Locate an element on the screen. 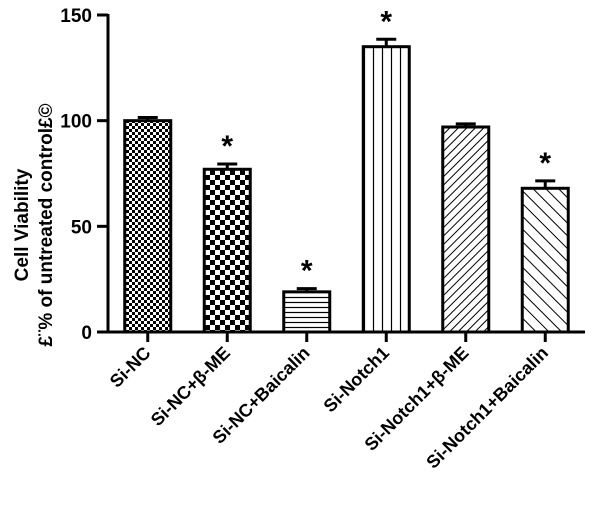 Image resolution: width=597 pixels, height=515 pixels. y-axis-title-line2: £¨% of untreated control£© is located at coordinates (46, 224).